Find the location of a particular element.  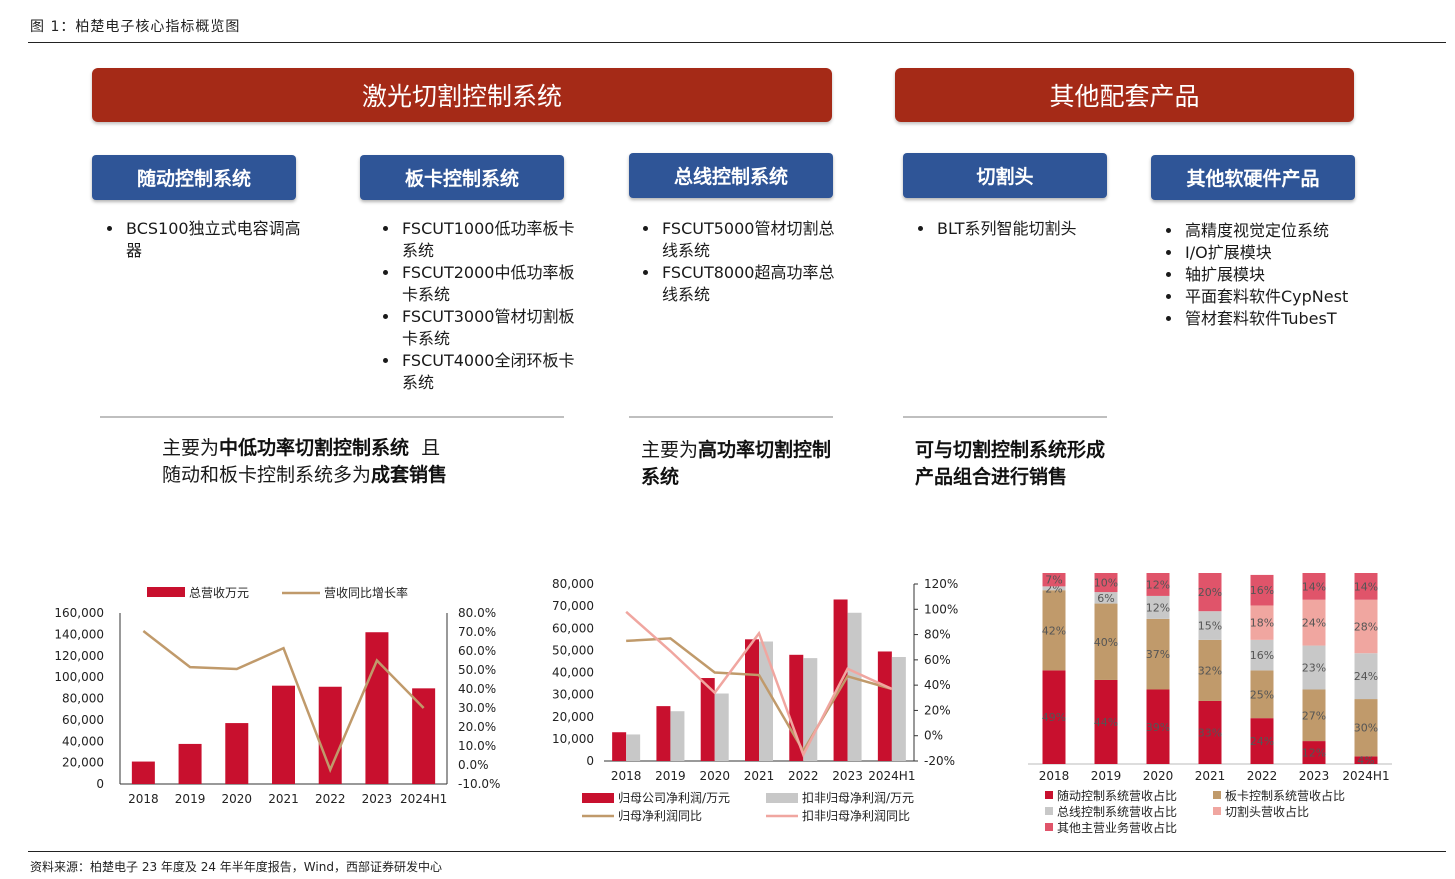

data-label: 25% is located at coordinates (1262, 694).